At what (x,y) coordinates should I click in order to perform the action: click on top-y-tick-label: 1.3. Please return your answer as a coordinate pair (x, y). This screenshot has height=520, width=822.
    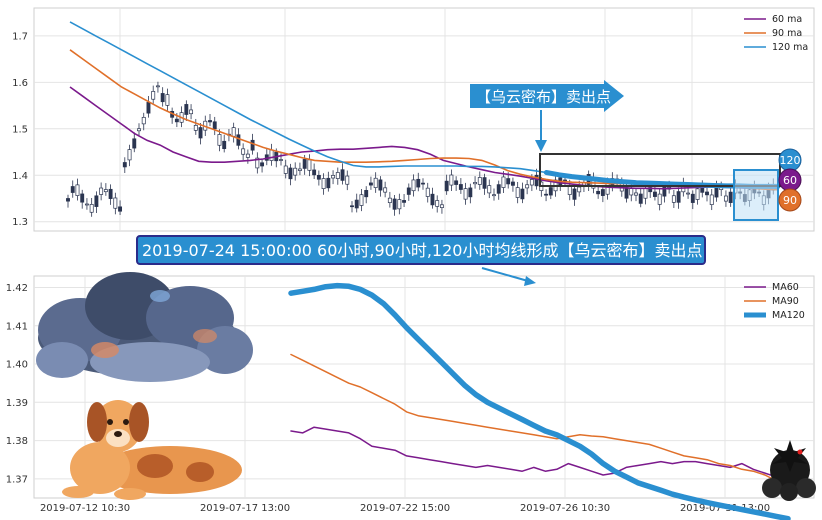
    Looking at the image, I should click on (20, 222).